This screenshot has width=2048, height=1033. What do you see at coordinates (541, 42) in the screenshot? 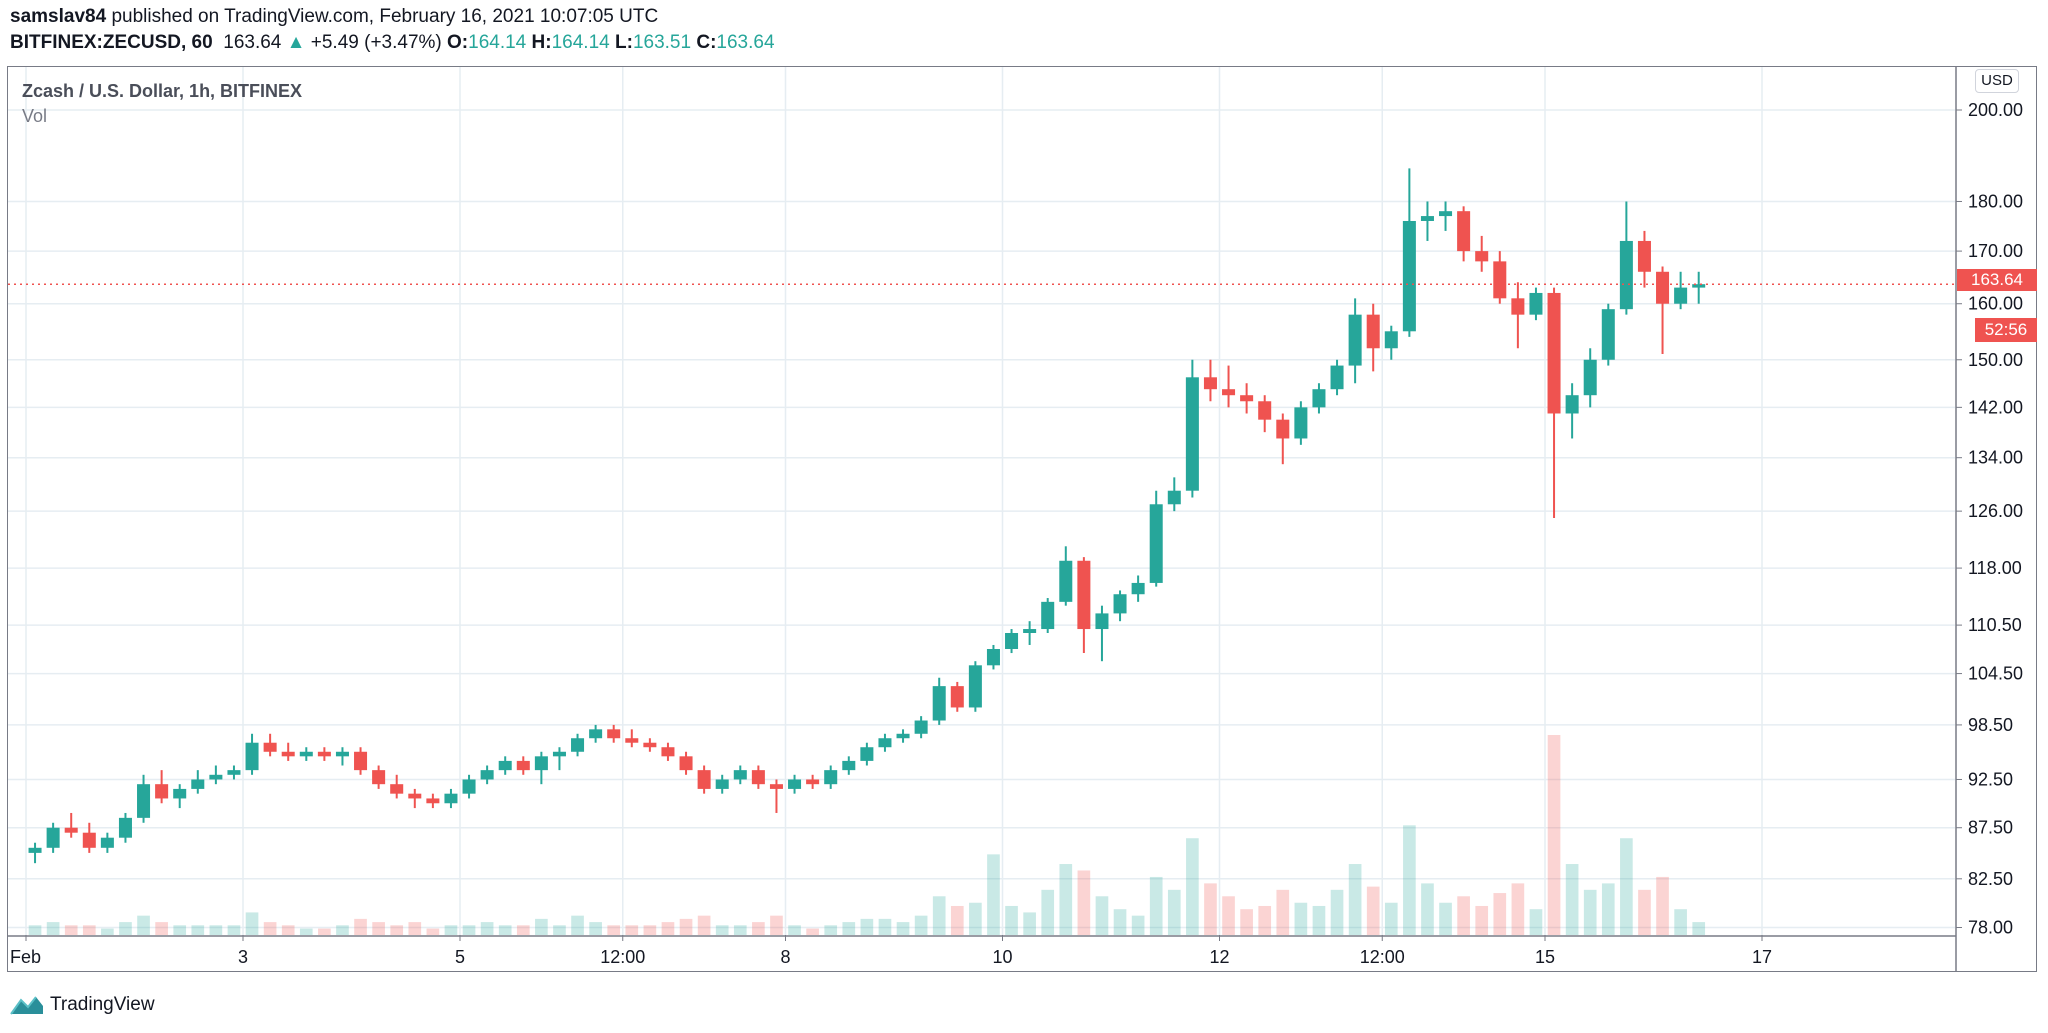
I see `high-label: H:` at bounding box center [541, 42].